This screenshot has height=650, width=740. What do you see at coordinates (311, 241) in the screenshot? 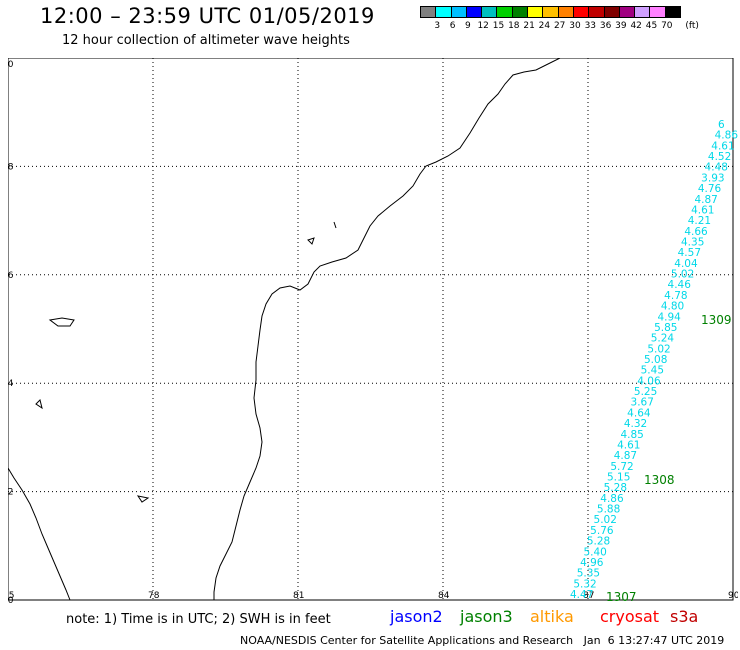
I see `island-d` at bounding box center [311, 241].